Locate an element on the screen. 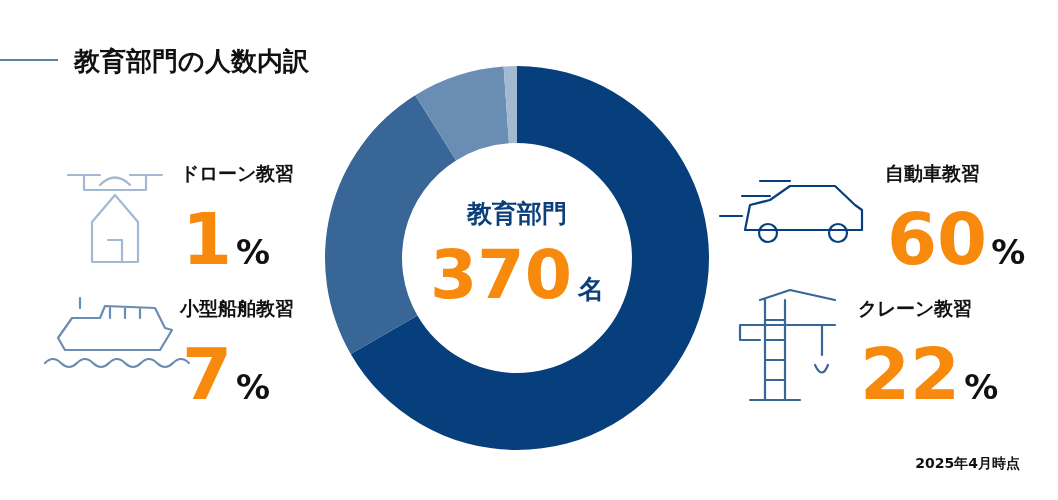 The height and width of the screenshot is (500, 1058). data-label: 1% is located at coordinates (226, 239).